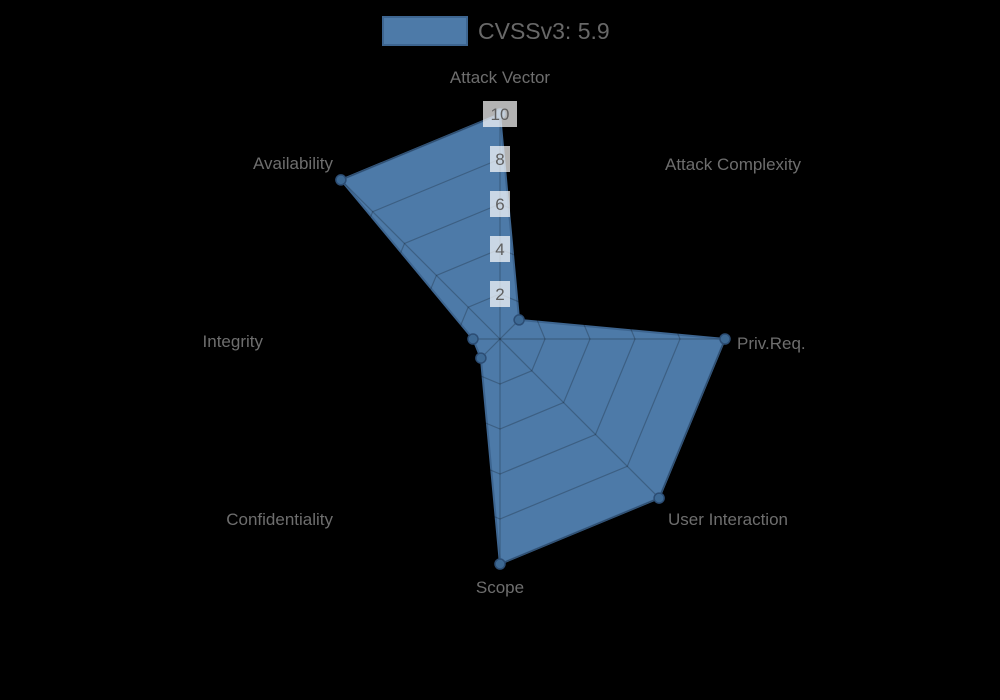 The height and width of the screenshot is (700, 1000). Describe the element at coordinates (233, 341) in the screenshot. I see `axis-label-integrity: Integrity` at that location.